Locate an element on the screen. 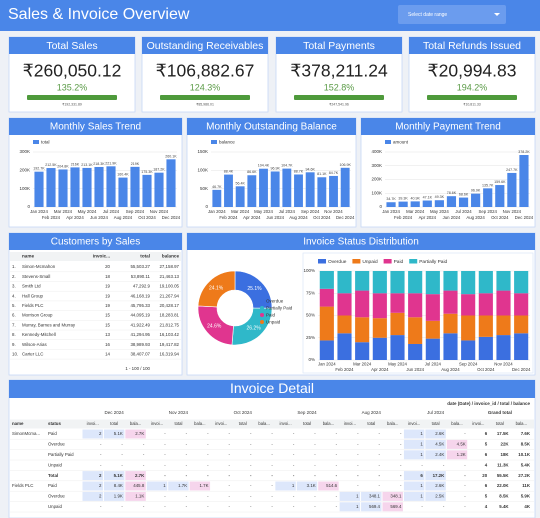 The image size is (540, 518). table-cell: Carter LLC is located at coordinates (32, 353).